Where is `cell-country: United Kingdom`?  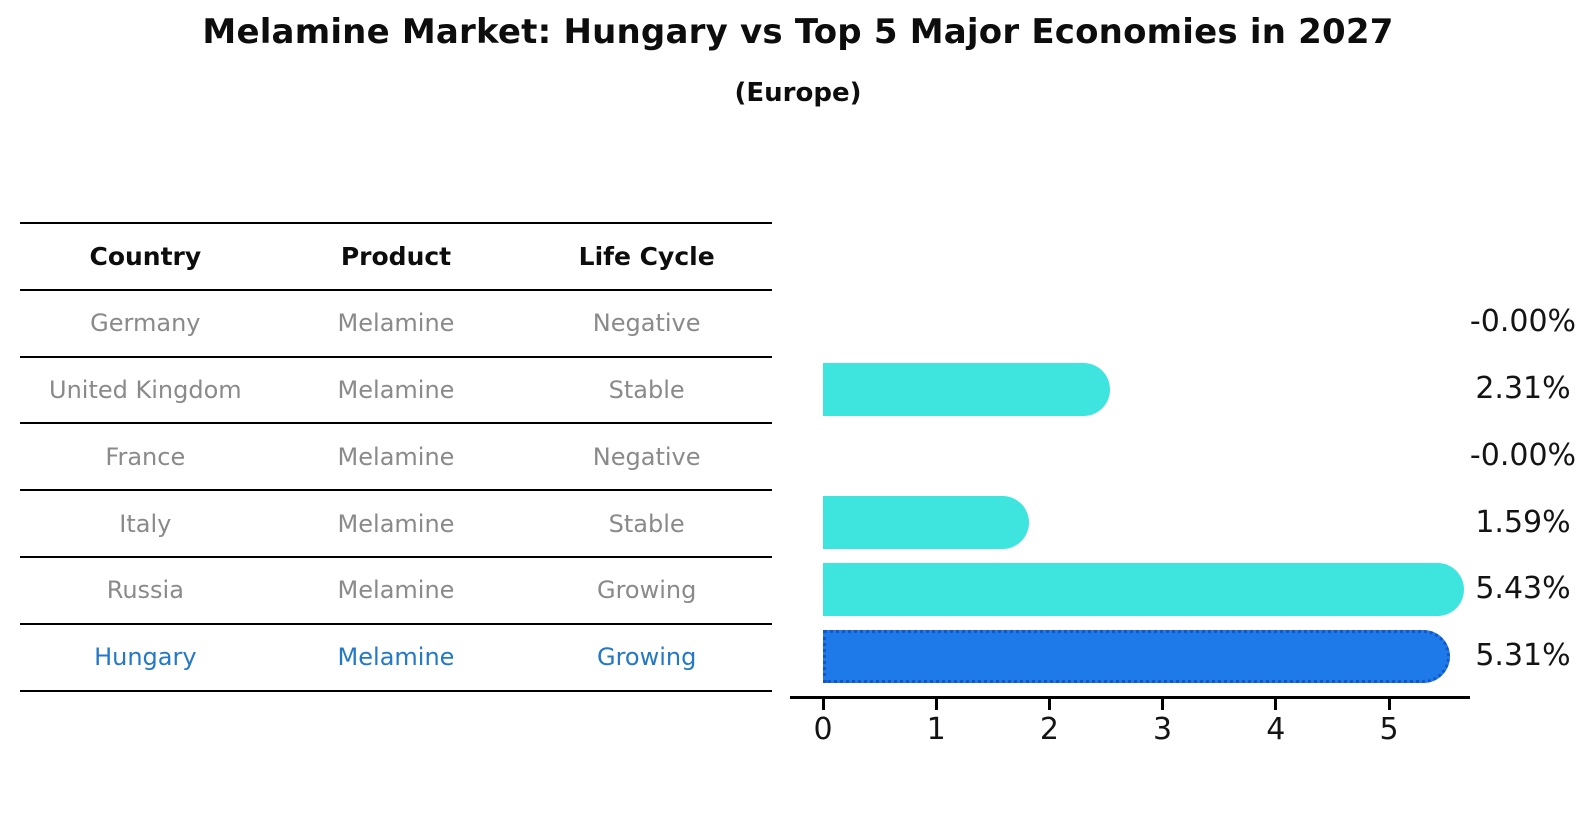 cell-country: United Kingdom is located at coordinates (145, 389).